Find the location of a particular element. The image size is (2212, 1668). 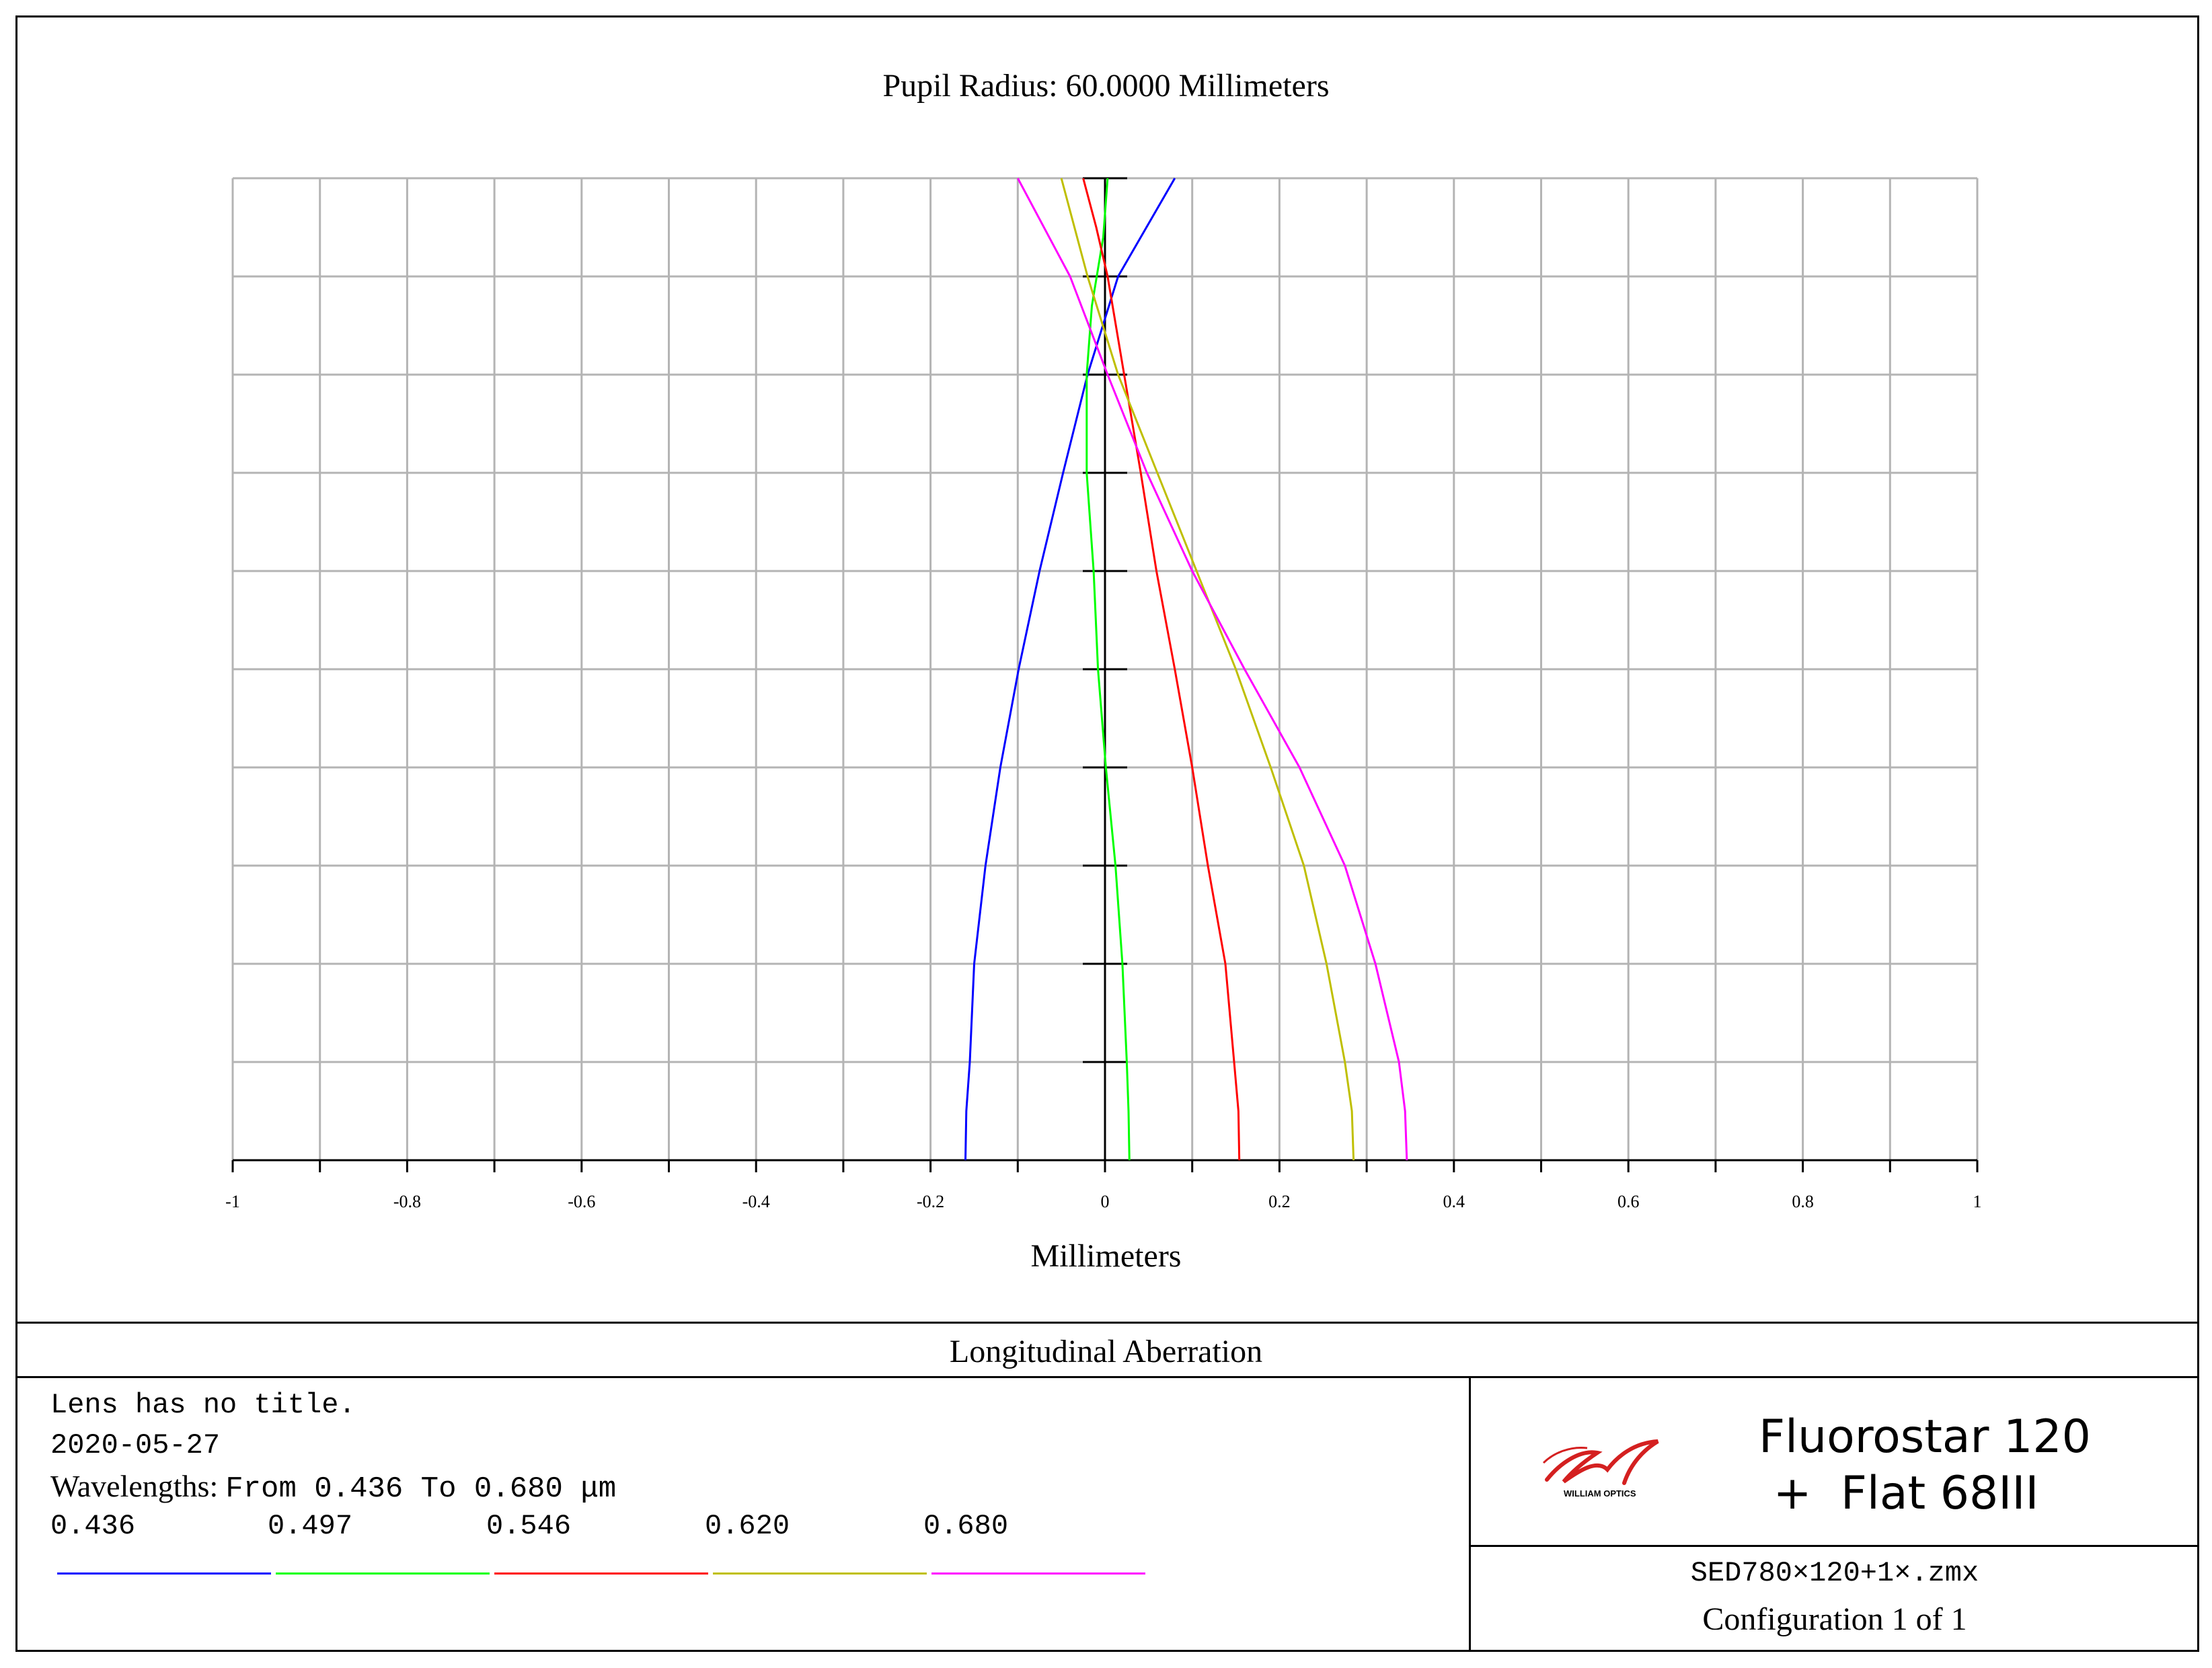

series-line-0.620 is located at coordinates (1207, 669).